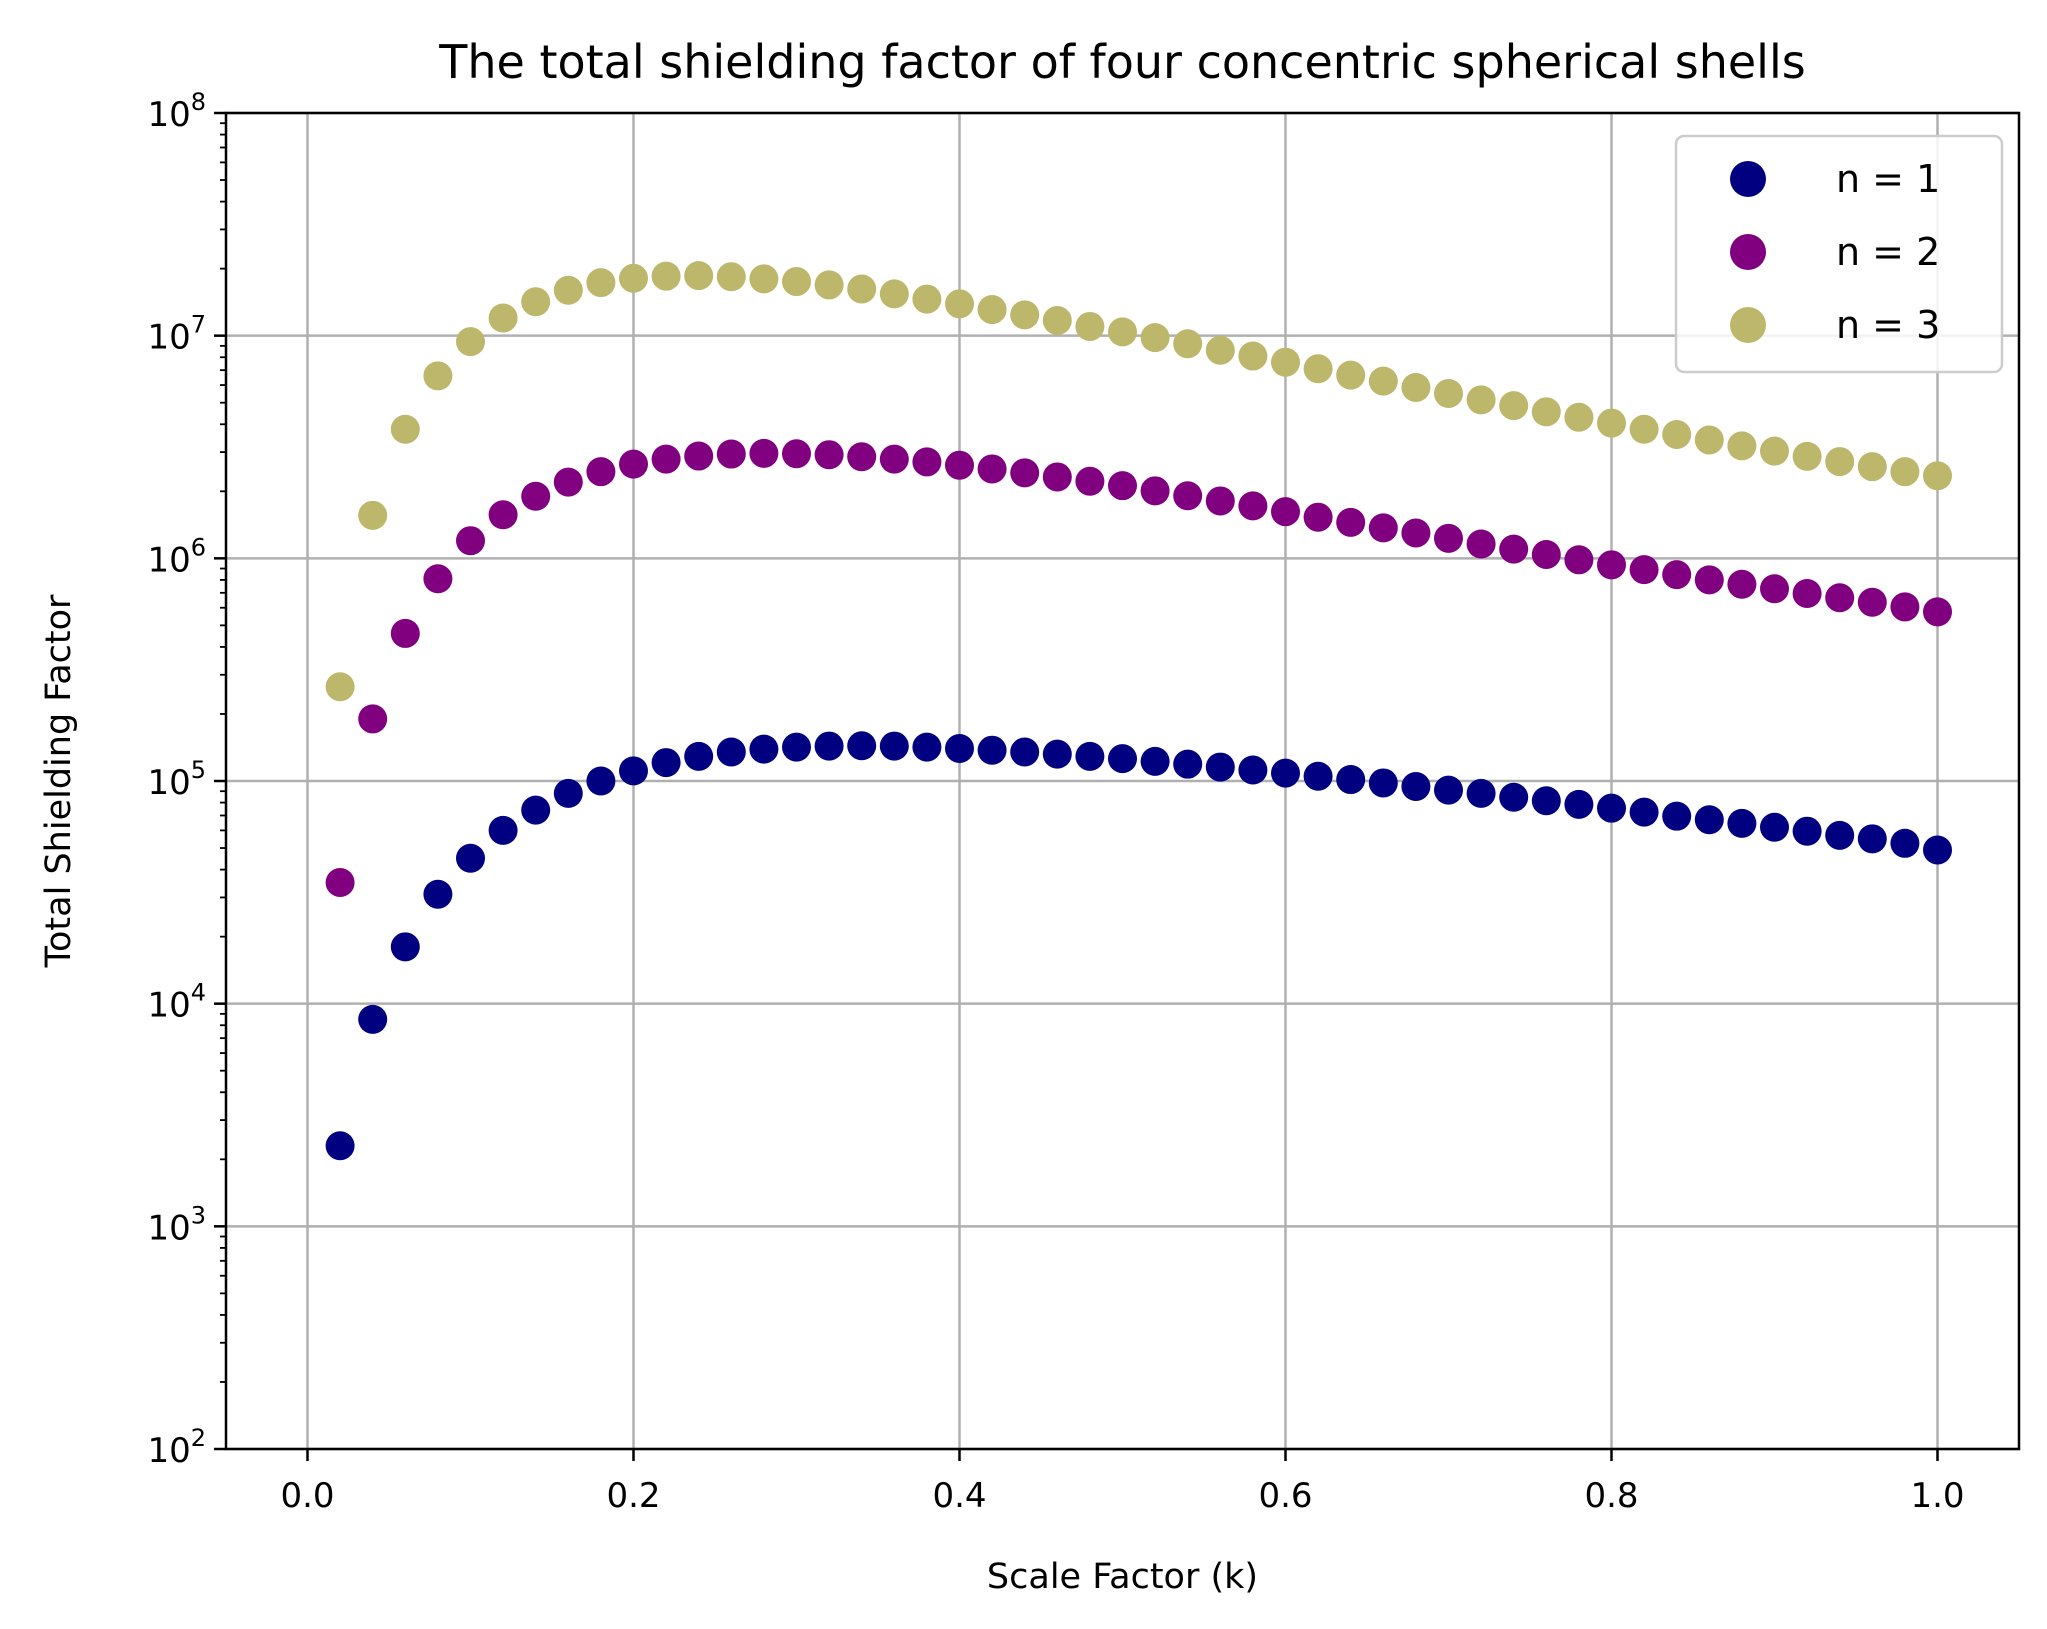 Image resolution: width=2047 pixels, height=1629 pixels. I want to click on y-tick-exponent: 2, so click(198, 1438).